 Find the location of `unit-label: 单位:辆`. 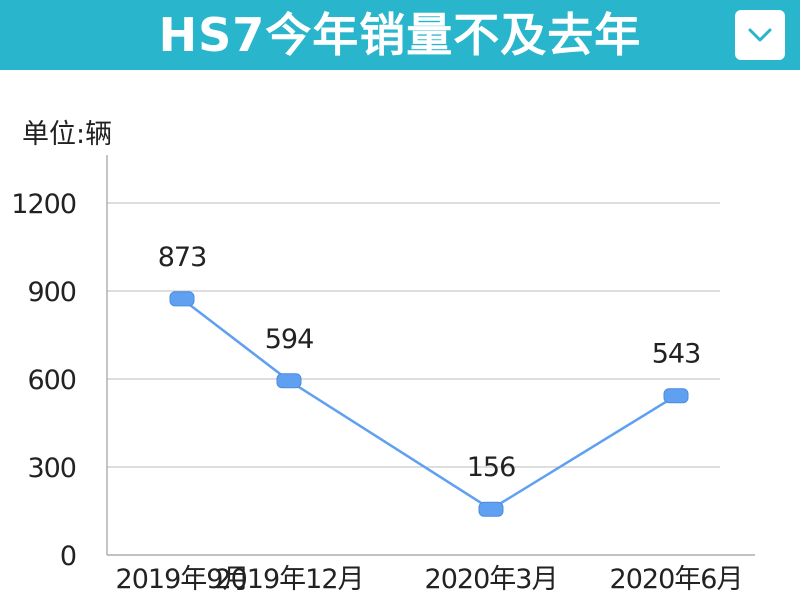

unit-label: 单位:辆 is located at coordinates (67, 134).